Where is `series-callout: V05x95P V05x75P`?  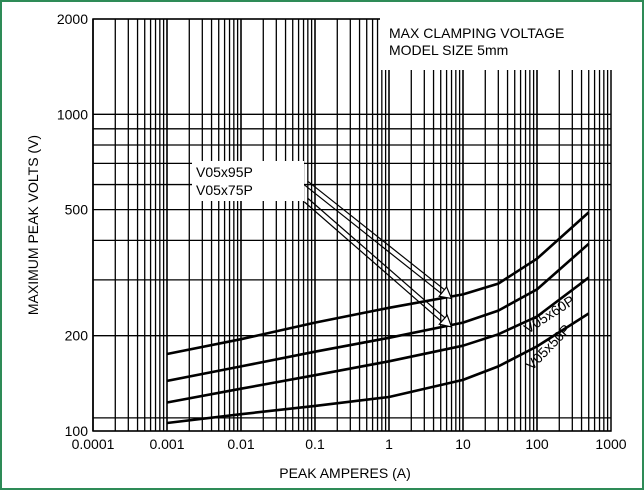 series-callout: V05x95P V05x75P is located at coordinates (248, 181).